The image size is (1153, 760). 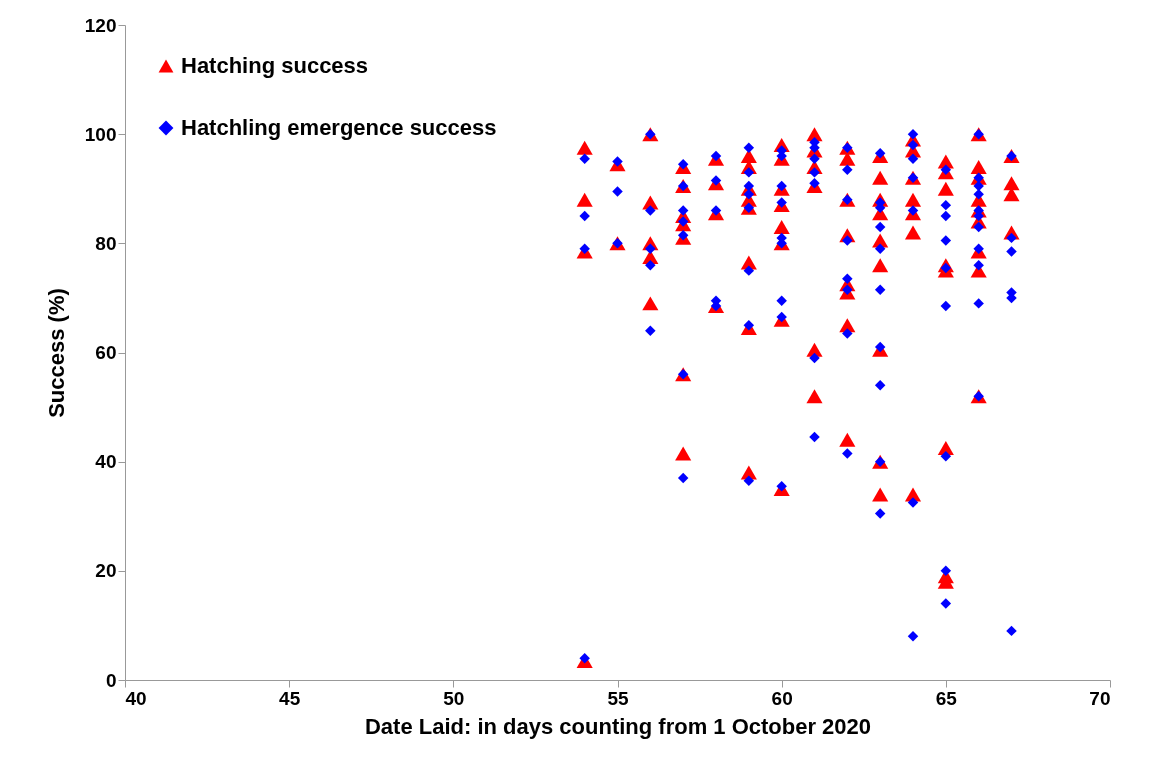 I want to click on y-tick-label: 80, so click(x=106, y=243).